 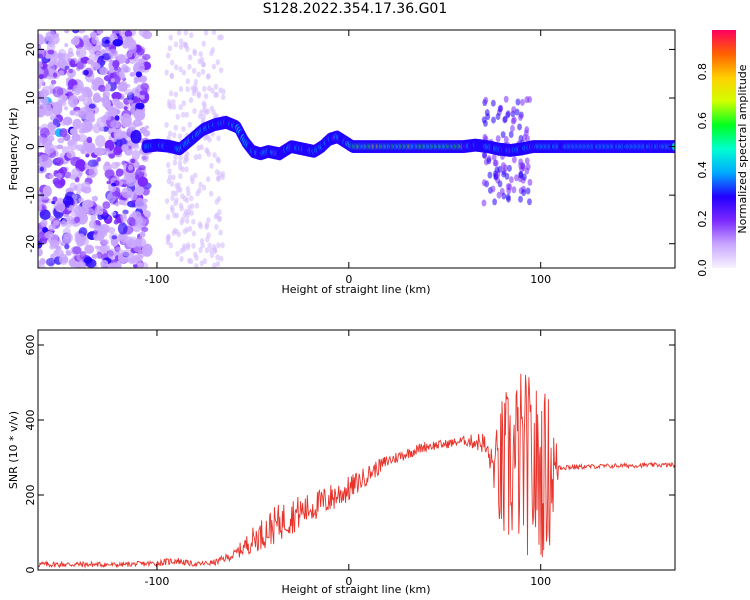 I want to click on heatmap-y-tick-label: 10, so click(x=30, y=98).